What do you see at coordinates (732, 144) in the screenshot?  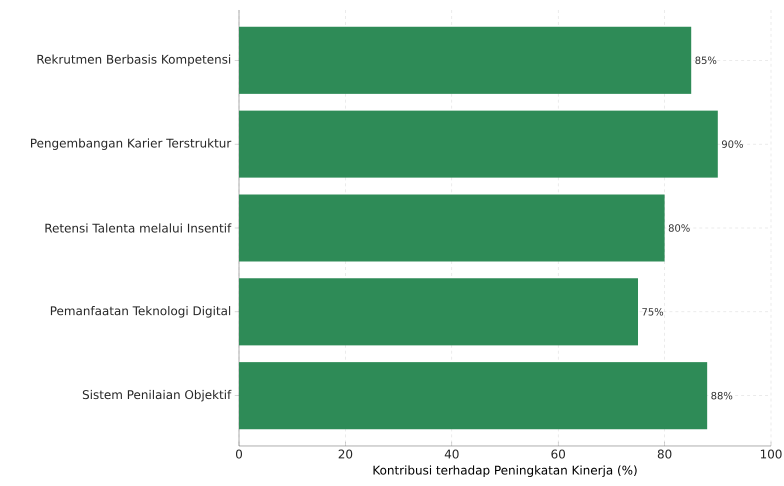 I see `data-label: 90%` at bounding box center [732, 144].